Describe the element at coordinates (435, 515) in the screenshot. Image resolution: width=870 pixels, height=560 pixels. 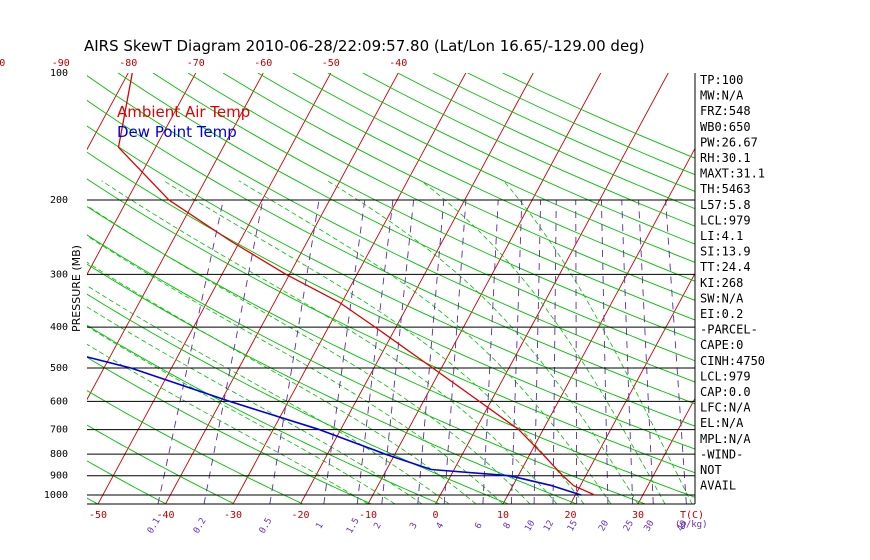
I see `bottom-temp-tick-label: 0` at that location.